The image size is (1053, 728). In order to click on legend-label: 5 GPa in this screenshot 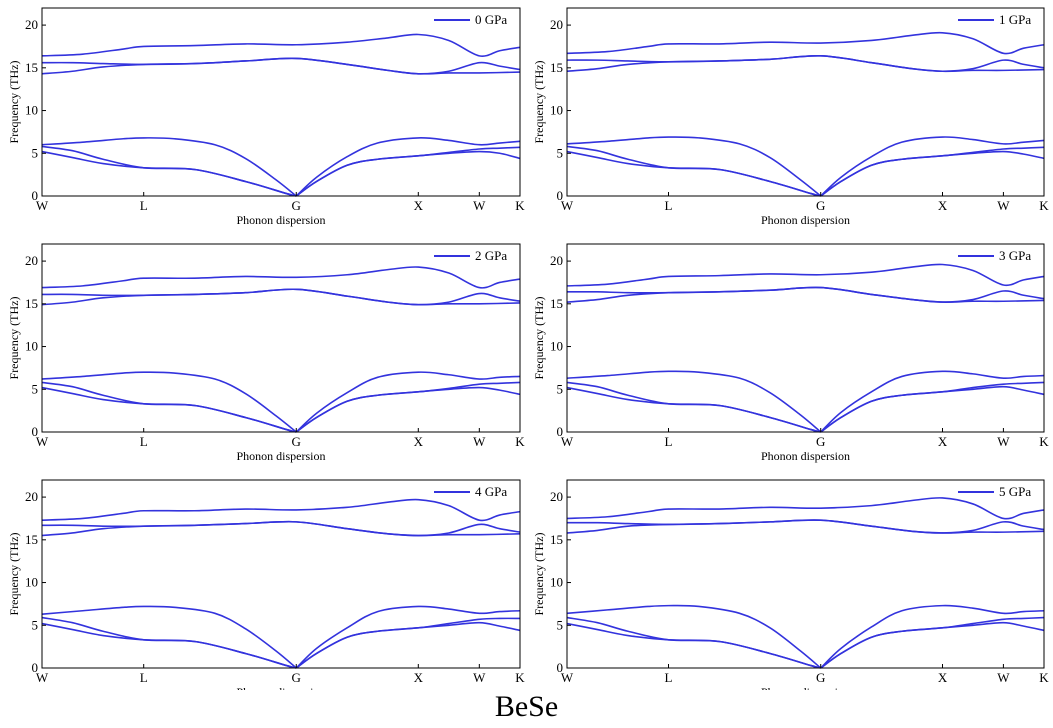, I will do `click(1015, 491)`.